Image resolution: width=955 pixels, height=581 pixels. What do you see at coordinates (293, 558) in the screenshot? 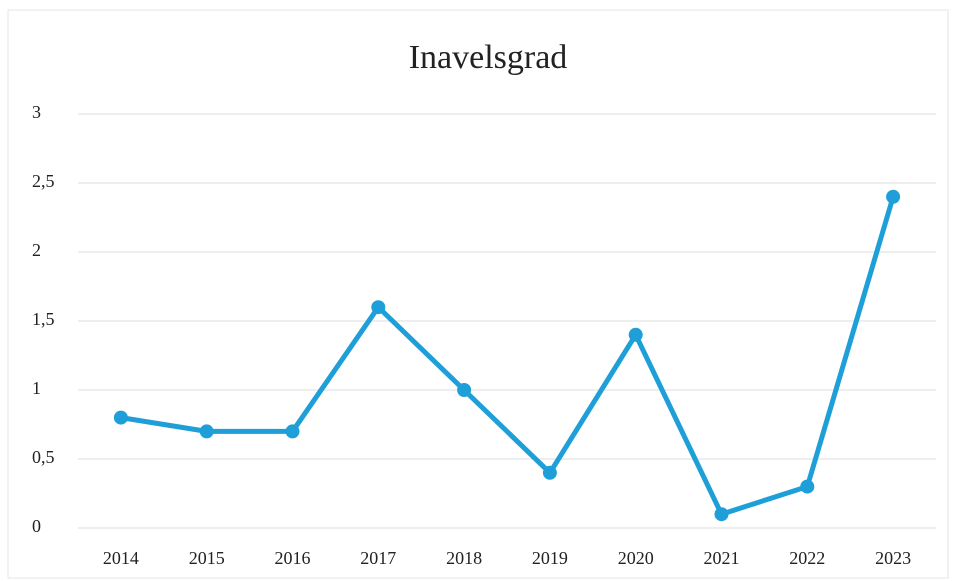
I see `x-tick-label: 2016` at bounding box center [293, 558].